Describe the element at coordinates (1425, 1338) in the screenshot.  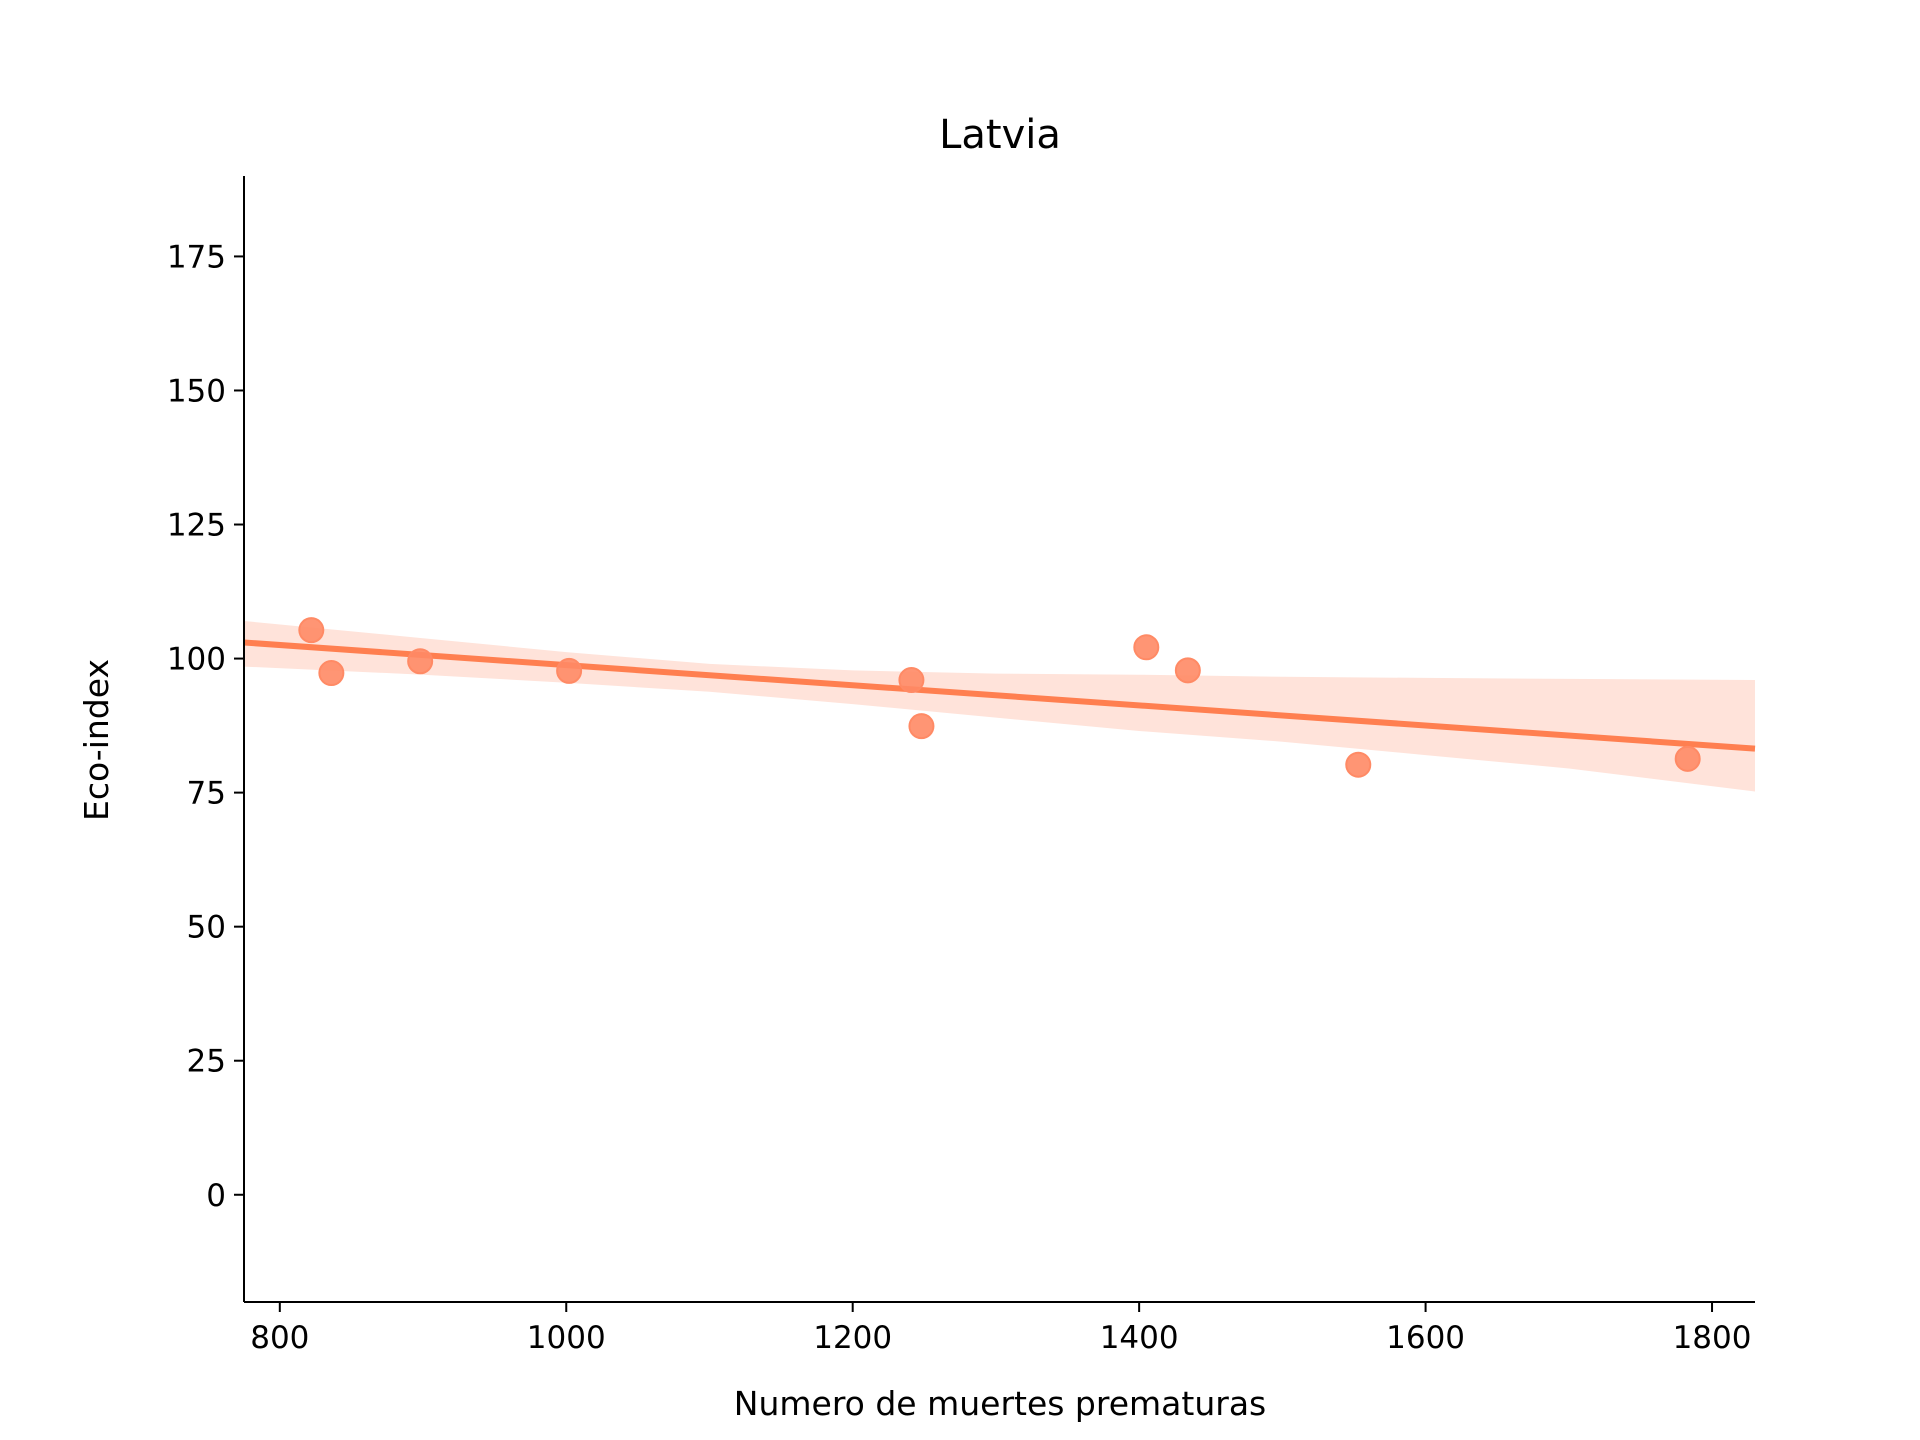
I see `x-tick-label: 1600` at that location.